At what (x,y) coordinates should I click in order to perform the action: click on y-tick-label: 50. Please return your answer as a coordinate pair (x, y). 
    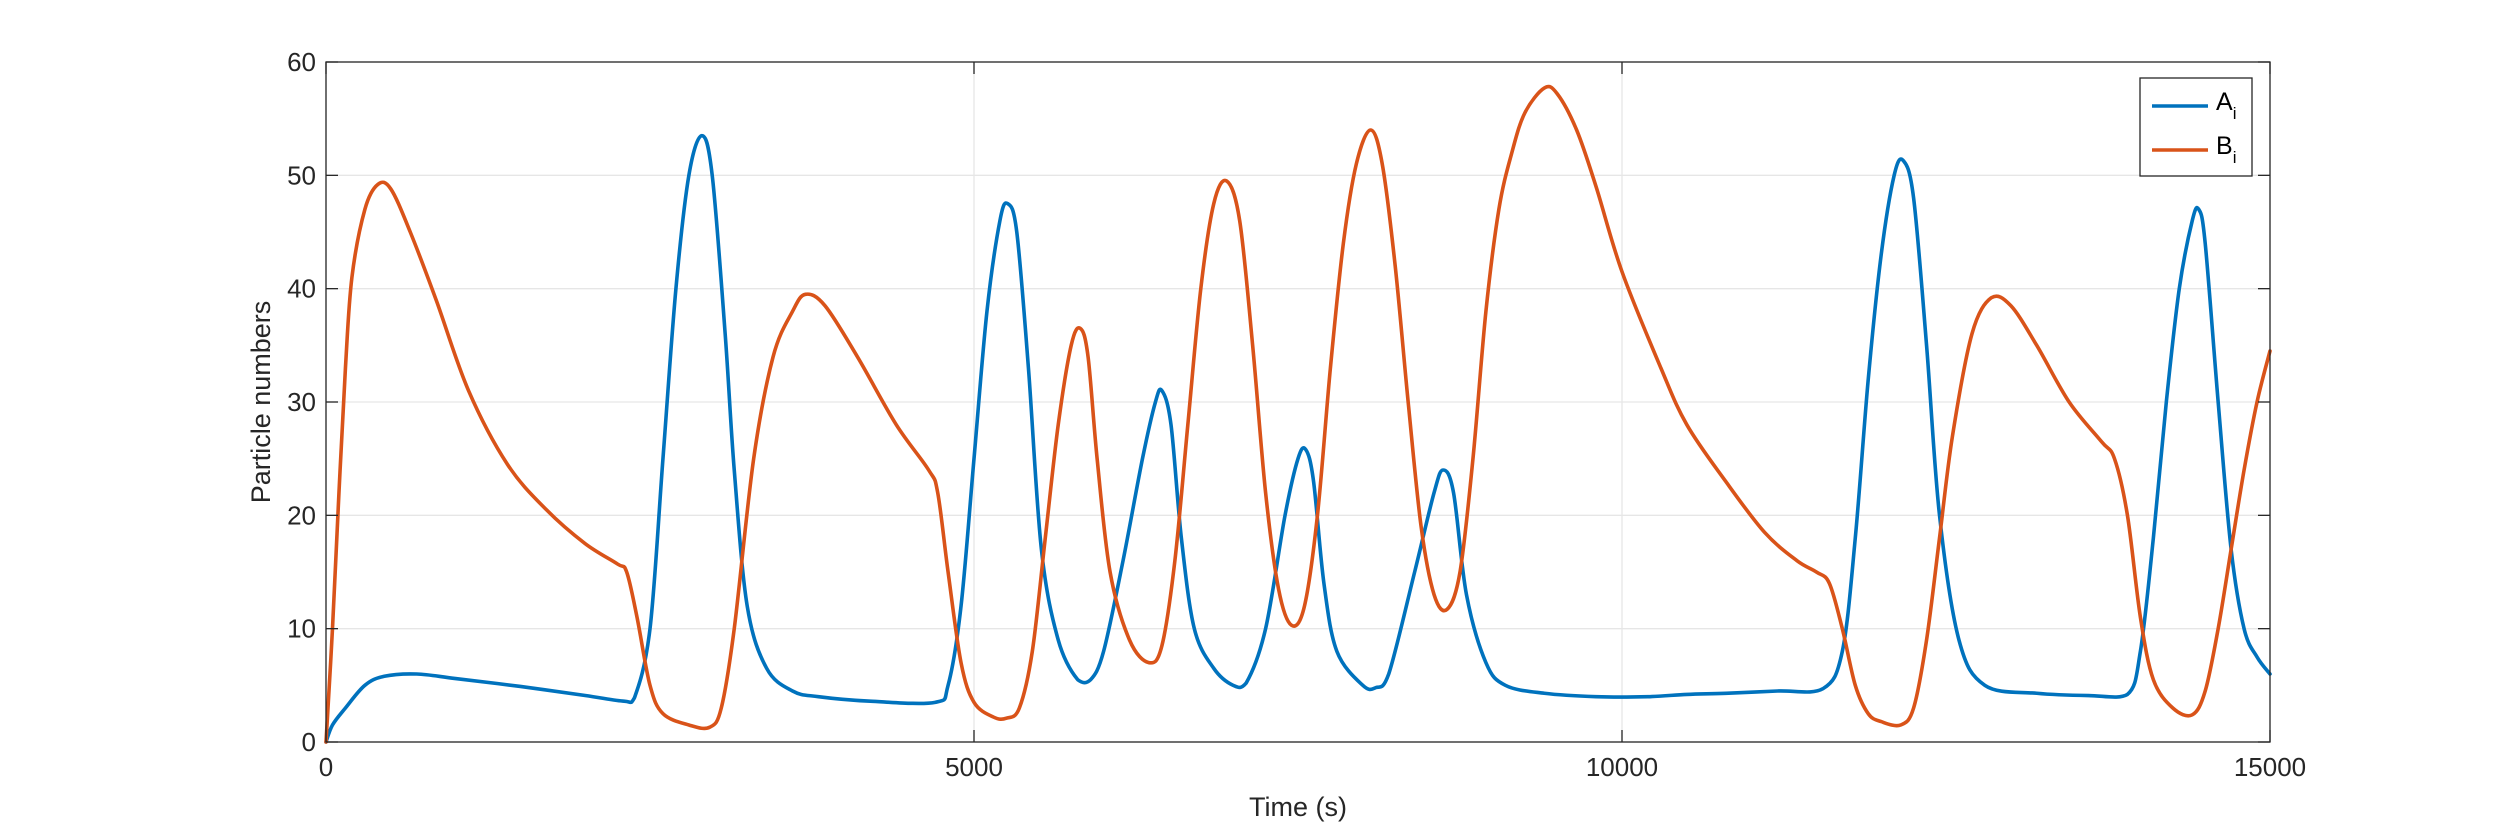
    Looking at the image, I should click on (301, 175).